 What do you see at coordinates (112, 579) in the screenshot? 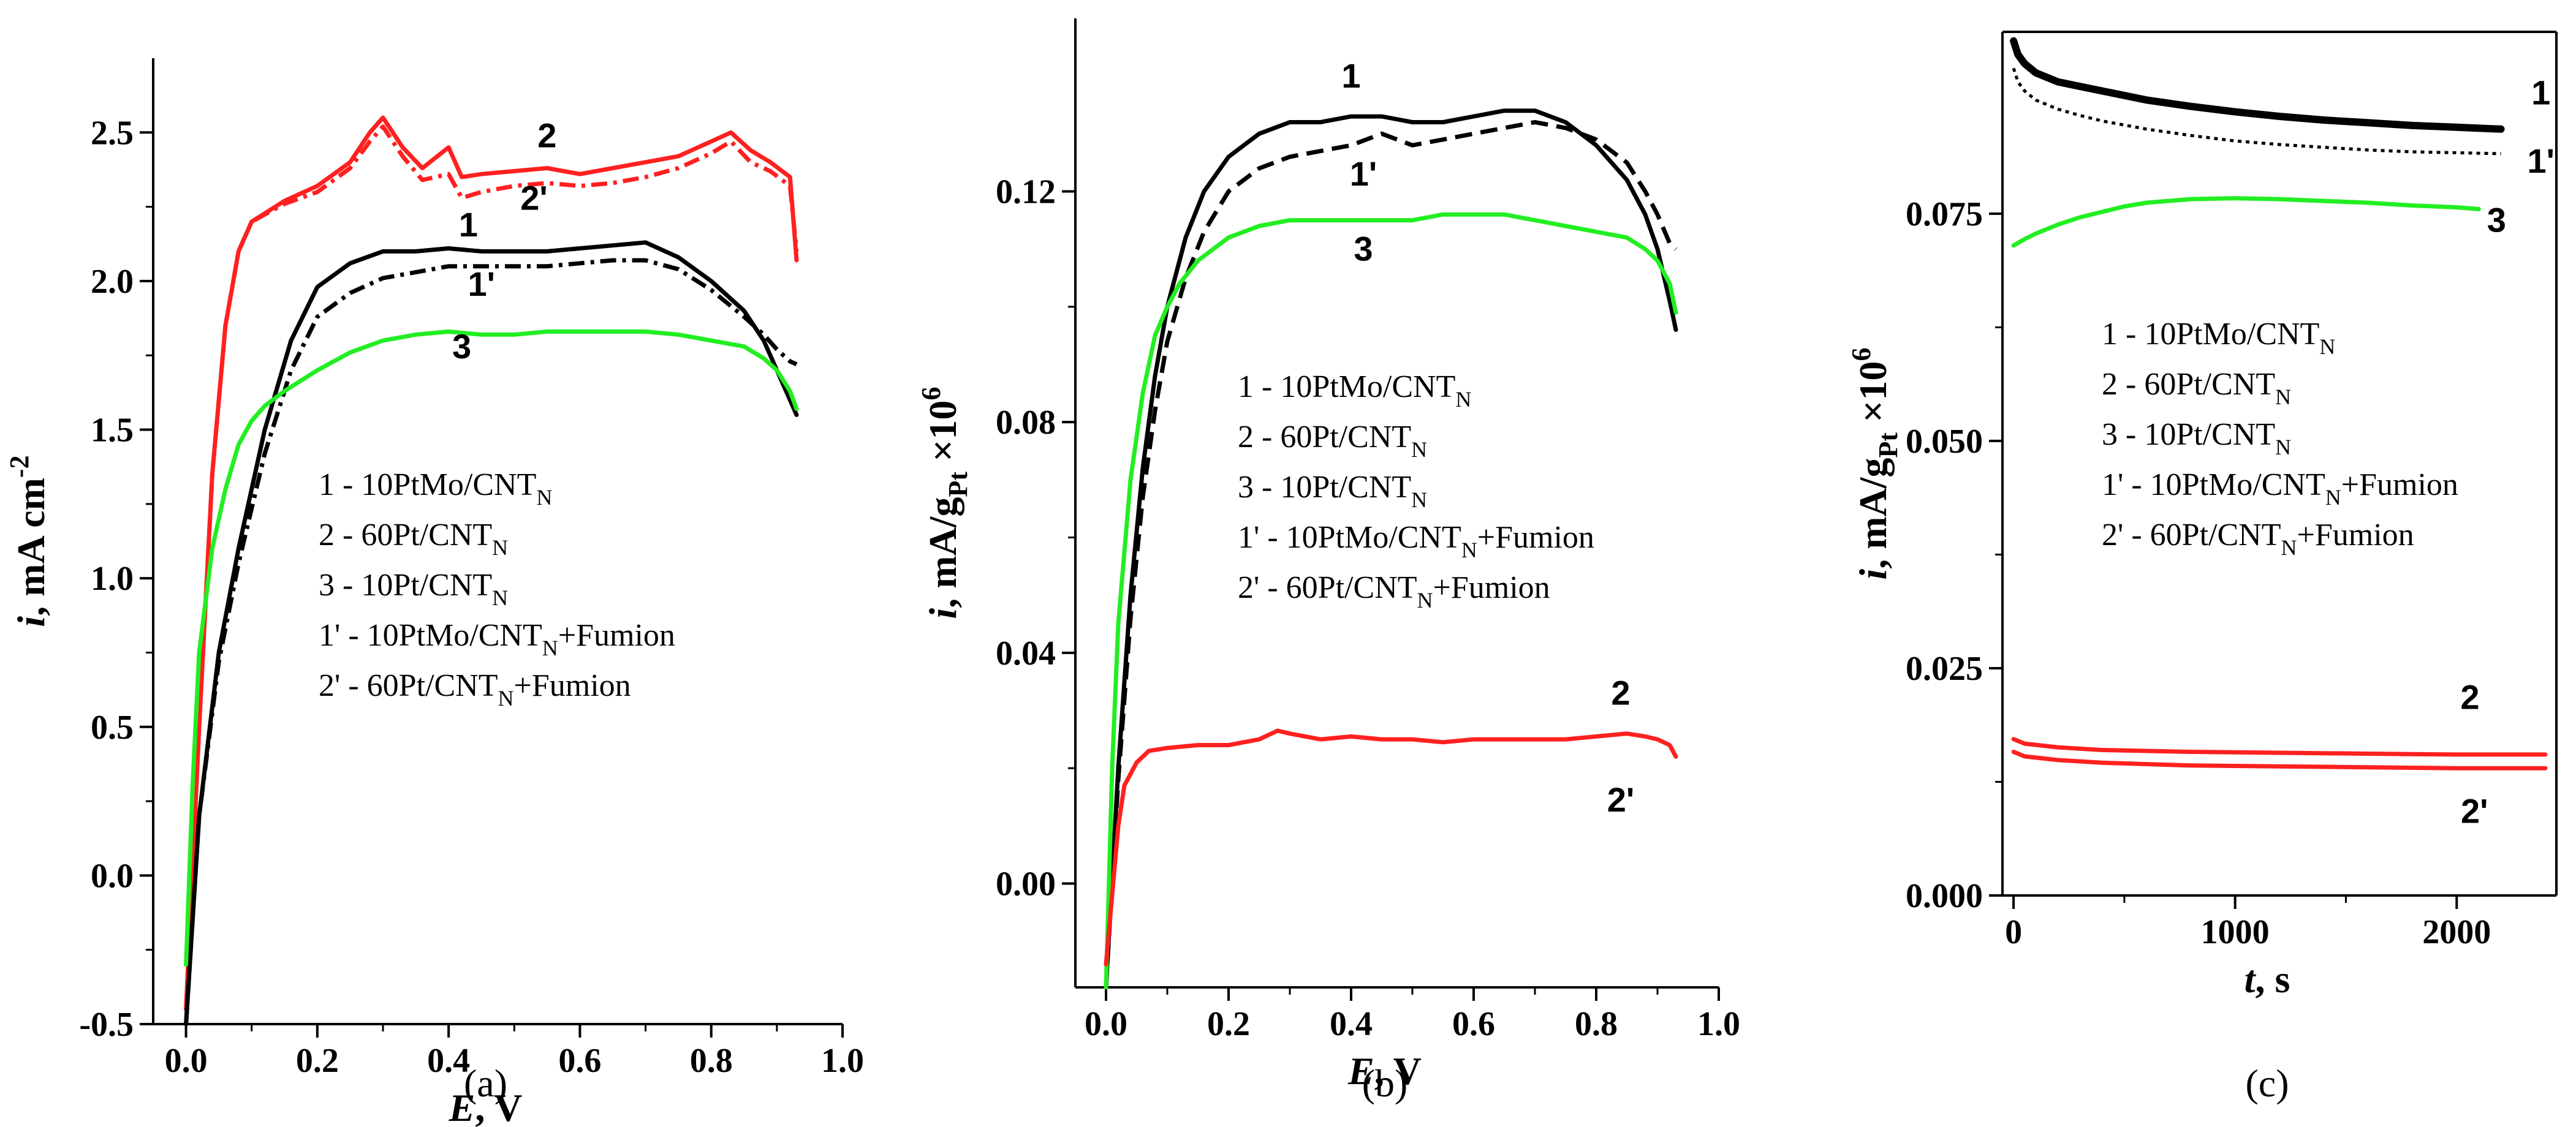
I see `y-tick-label: 1.0` at bounding box center [112, 579].